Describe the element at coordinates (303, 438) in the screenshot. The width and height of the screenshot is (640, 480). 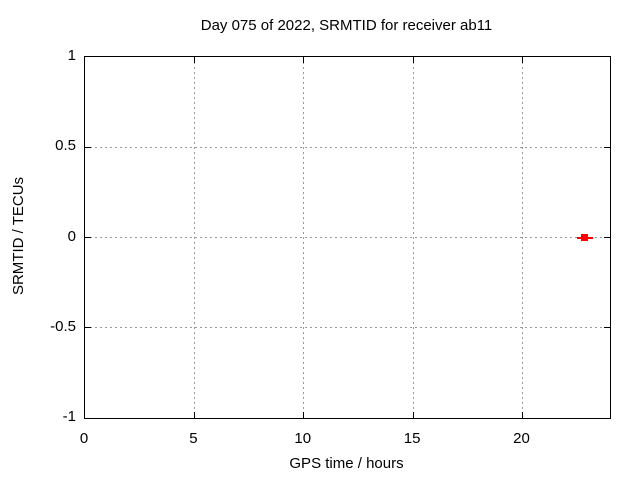
I see `x-tick-label-10: 10` at that location.